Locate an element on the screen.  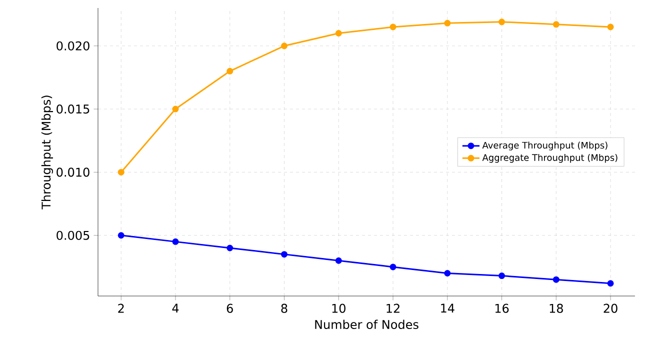
x-tick-label: 14 is located at coordinates (447, 308).